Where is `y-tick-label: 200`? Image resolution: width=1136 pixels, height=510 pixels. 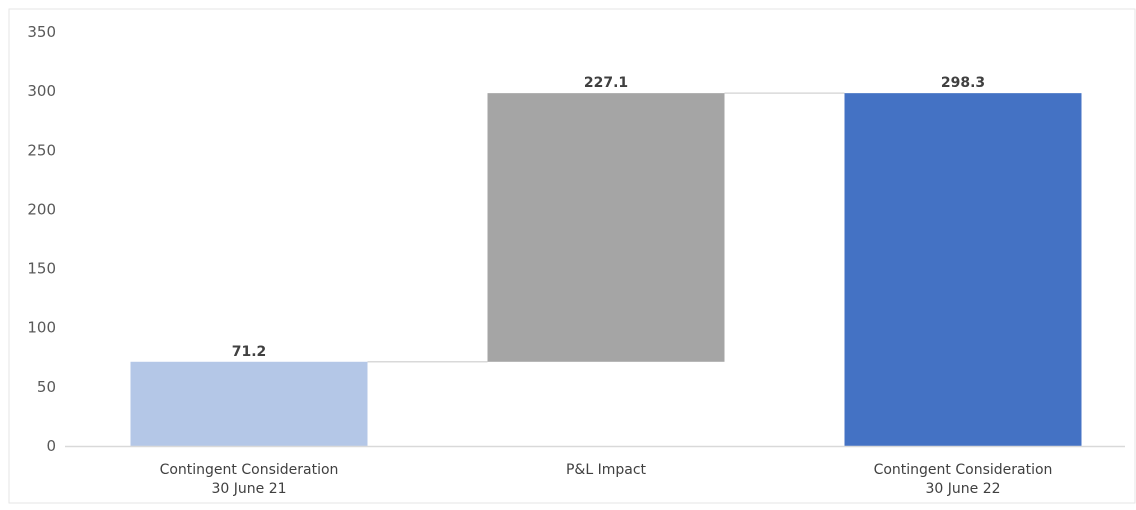 y-tick-label: 200 is located at coordinates (41, 209).